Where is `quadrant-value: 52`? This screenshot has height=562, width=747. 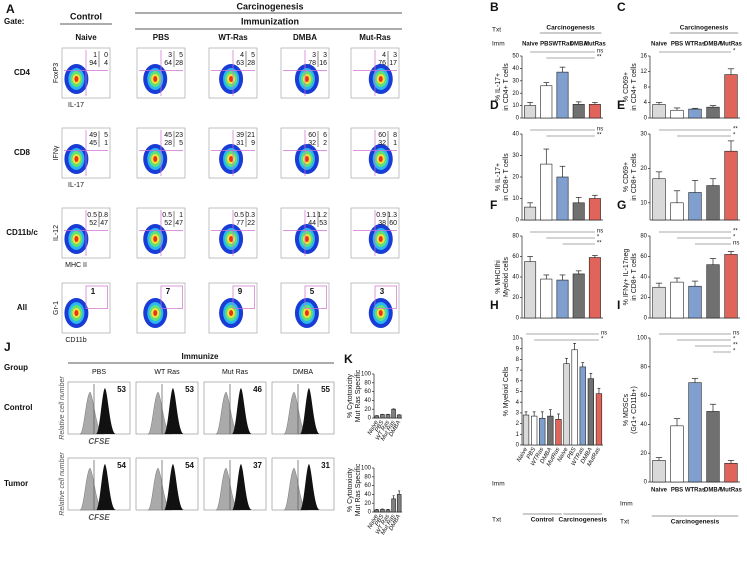 quadrant-value: 52 is located at coordinates (93, 223).